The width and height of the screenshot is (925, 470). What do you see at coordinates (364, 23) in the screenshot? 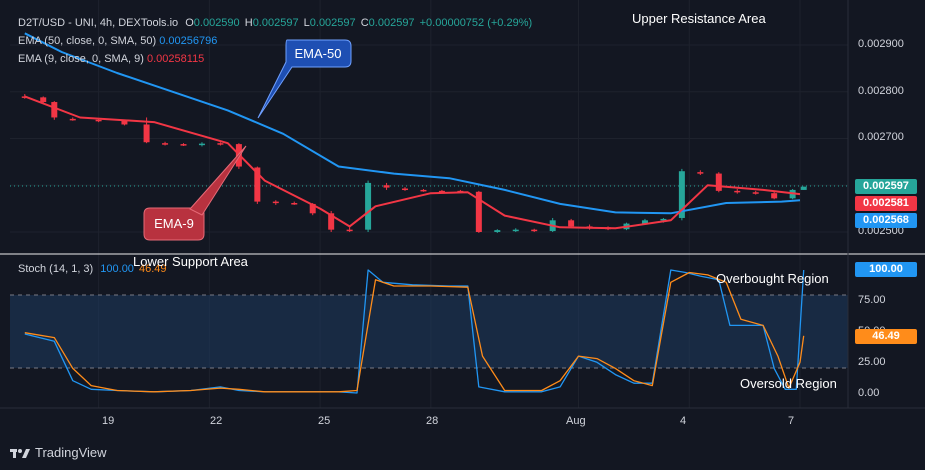
I see `close-label: C` at bounding box center [364, 23].